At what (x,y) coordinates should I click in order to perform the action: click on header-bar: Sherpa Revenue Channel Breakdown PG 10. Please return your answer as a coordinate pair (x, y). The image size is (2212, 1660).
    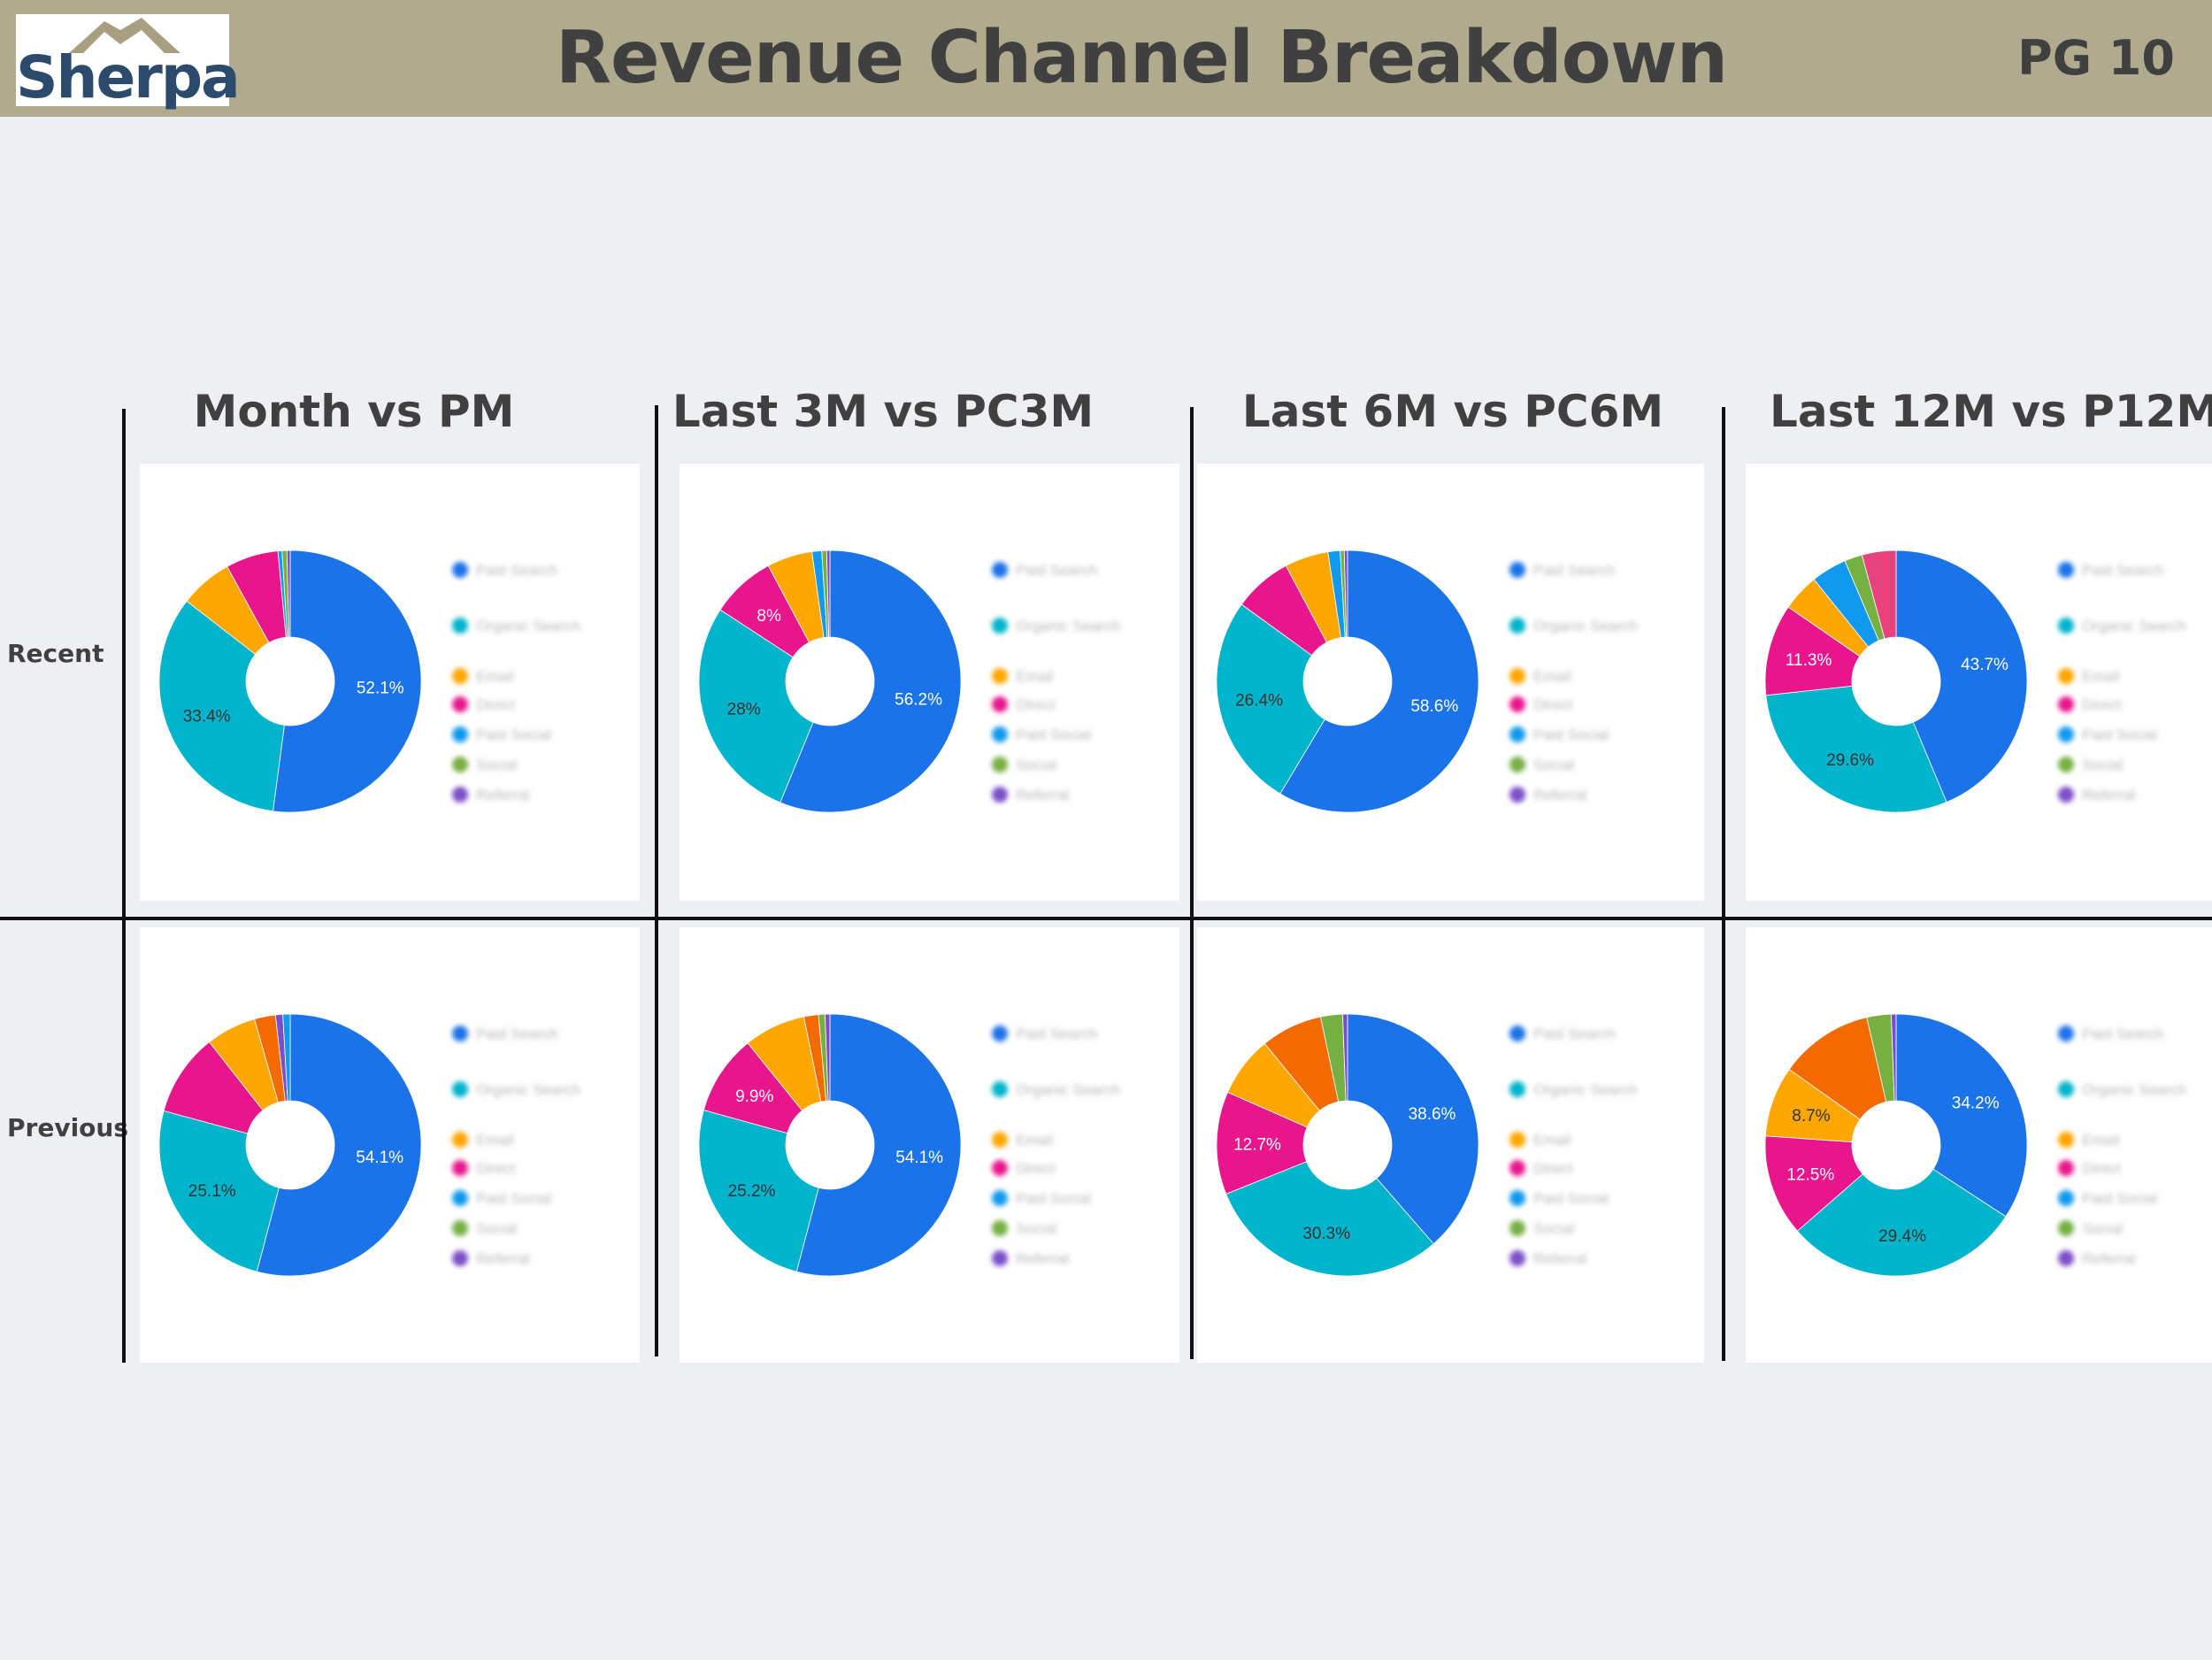
    Looking at the image, I should click on (1106, 58).